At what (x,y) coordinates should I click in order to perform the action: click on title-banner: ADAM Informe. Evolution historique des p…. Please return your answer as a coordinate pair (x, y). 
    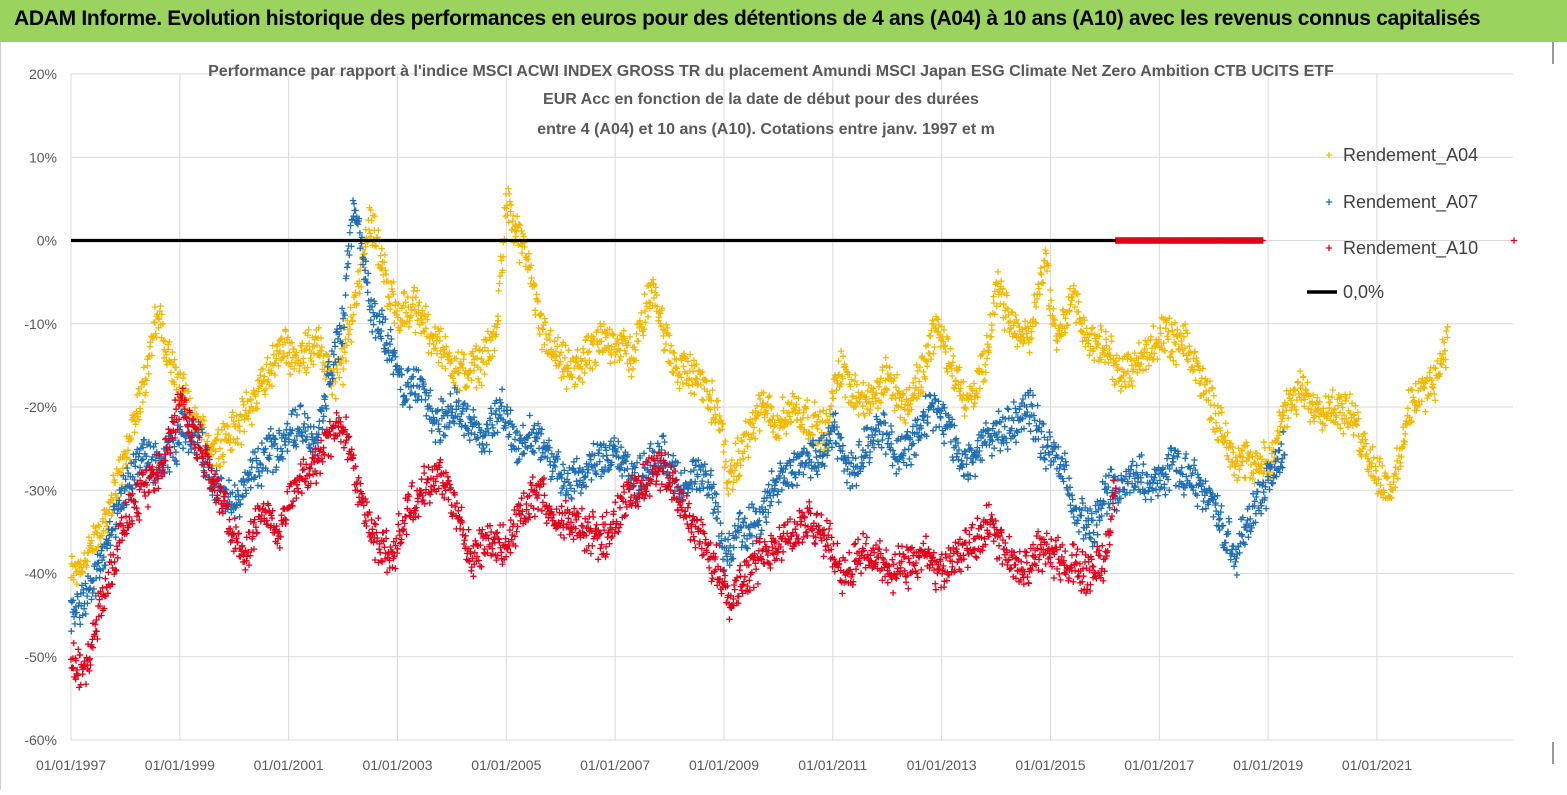
    Looking at the image, I should click on (783, 21).